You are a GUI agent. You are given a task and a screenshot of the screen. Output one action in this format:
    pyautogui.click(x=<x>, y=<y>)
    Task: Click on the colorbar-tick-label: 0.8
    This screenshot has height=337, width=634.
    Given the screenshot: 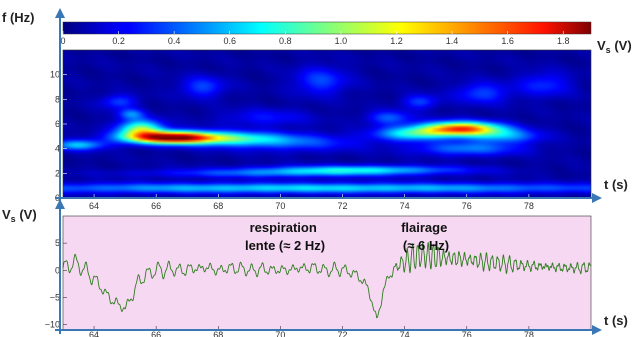 What is the action you would take?
    pyautogui.click(x=285, y=41)
    